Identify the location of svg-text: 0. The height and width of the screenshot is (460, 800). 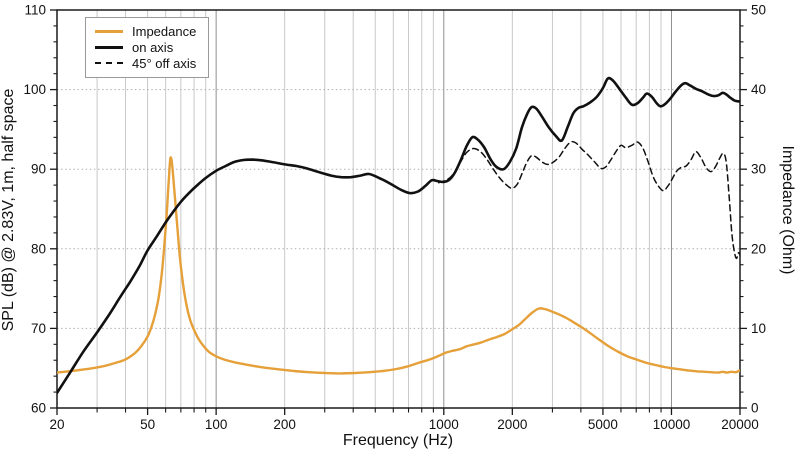
(755, 408).